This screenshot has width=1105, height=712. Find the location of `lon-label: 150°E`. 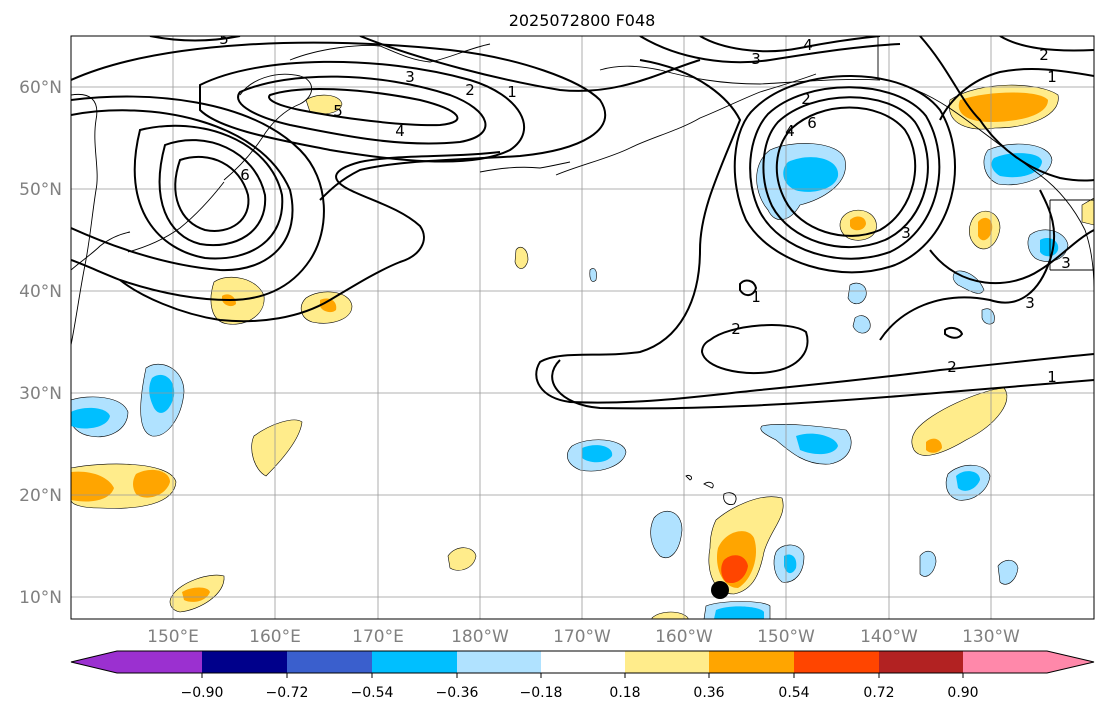

lon-label: 150°E is located at coordinates (173, 637).